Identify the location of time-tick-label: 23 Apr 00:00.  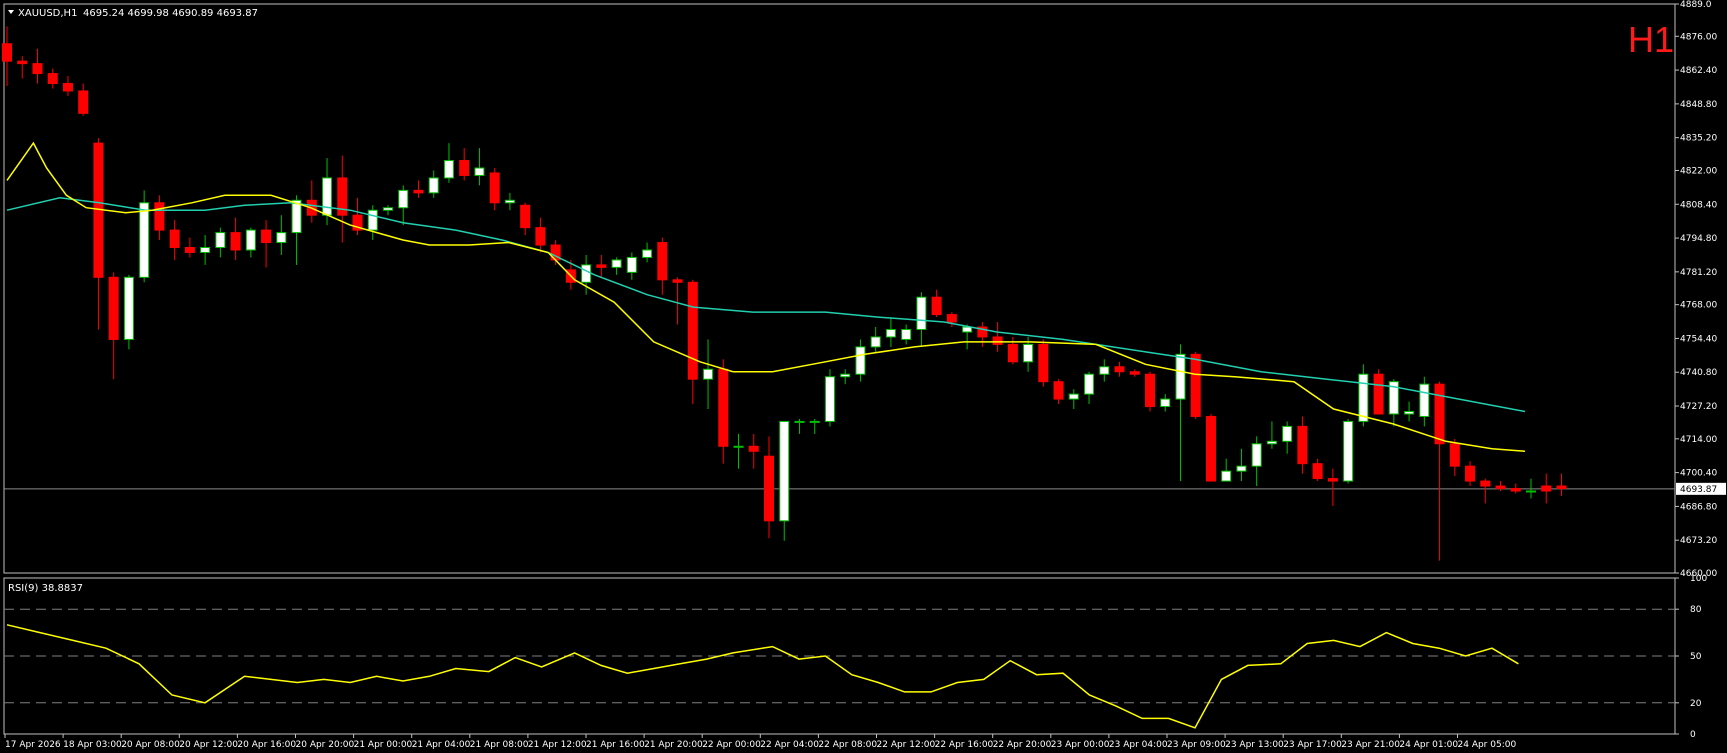
(1080, 745).